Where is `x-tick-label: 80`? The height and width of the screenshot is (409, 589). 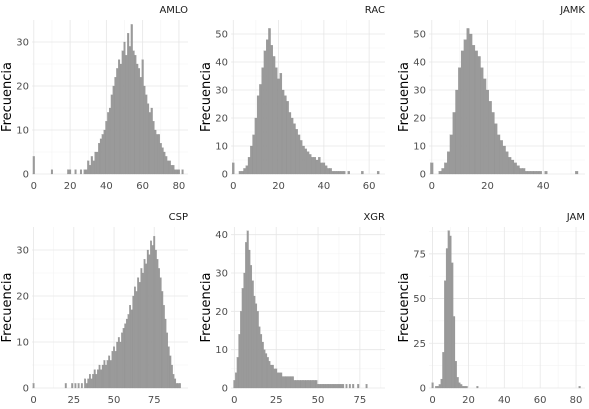 x-tick-label: 80 is located at coordinates (576, 400).